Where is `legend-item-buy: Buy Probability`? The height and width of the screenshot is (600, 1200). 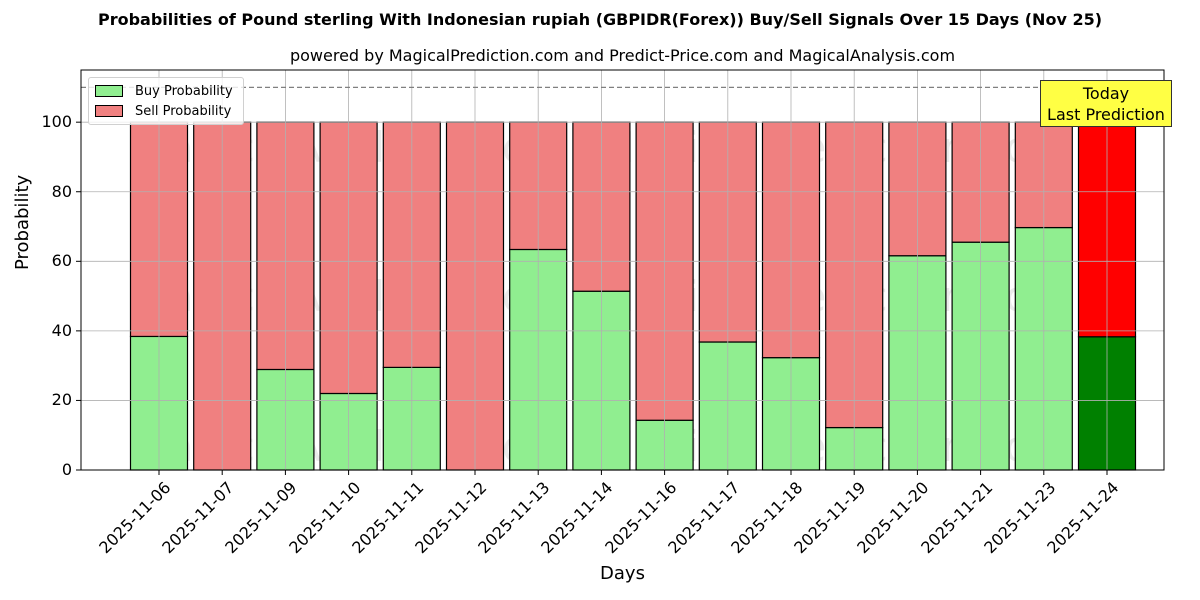 legend-item-buy: Buy Probability is located at coordinates (164, 91).